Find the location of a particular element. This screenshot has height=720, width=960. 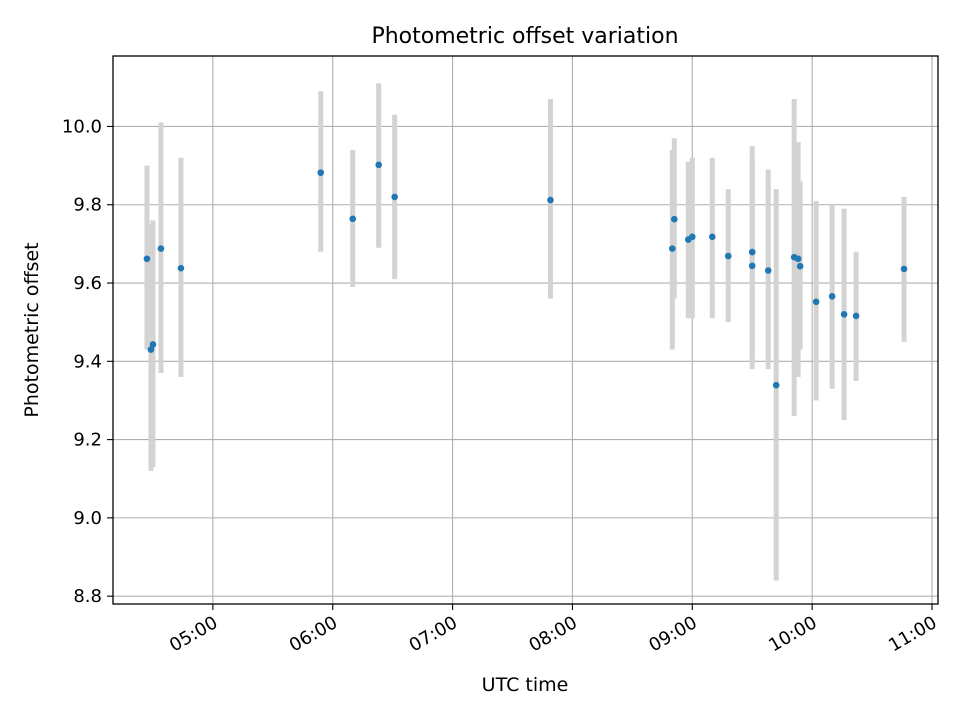

y-tick-label: 10.0 is located at coordinates (82, 126).